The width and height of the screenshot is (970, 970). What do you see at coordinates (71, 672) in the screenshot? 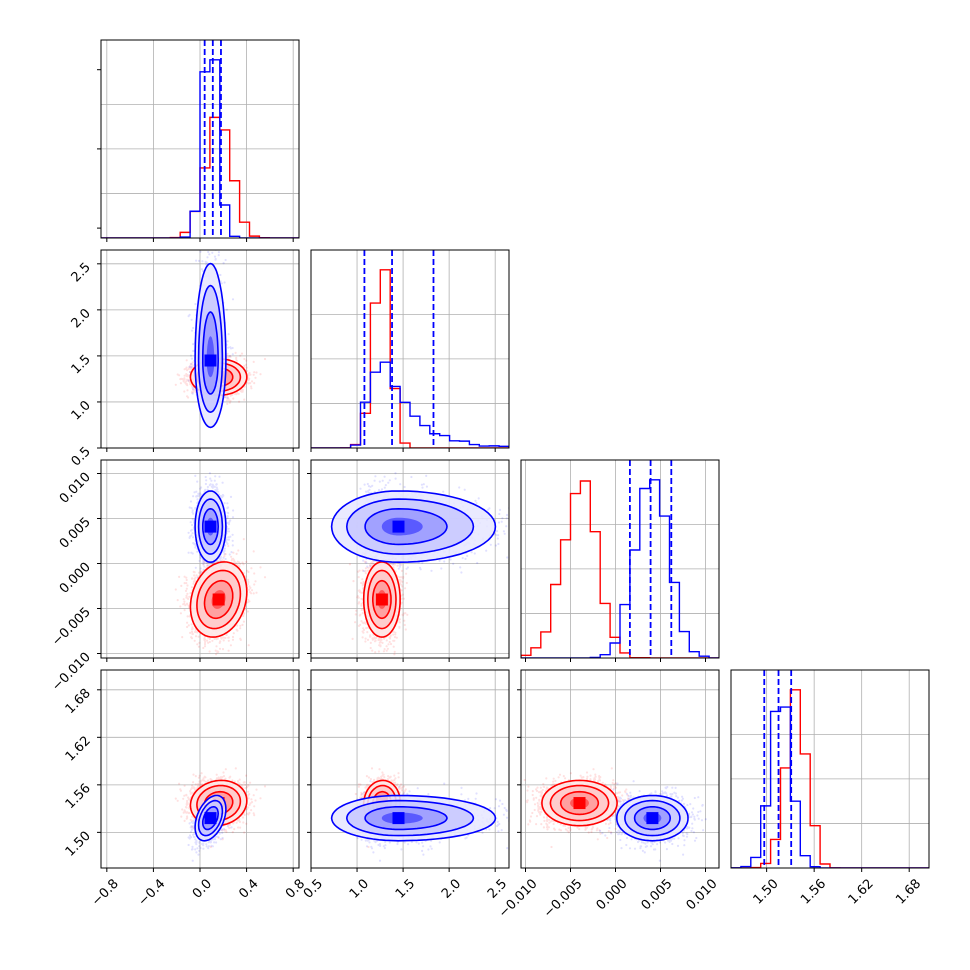
I see `y-tick-label: −0.010` at bounding box center [71, 672].